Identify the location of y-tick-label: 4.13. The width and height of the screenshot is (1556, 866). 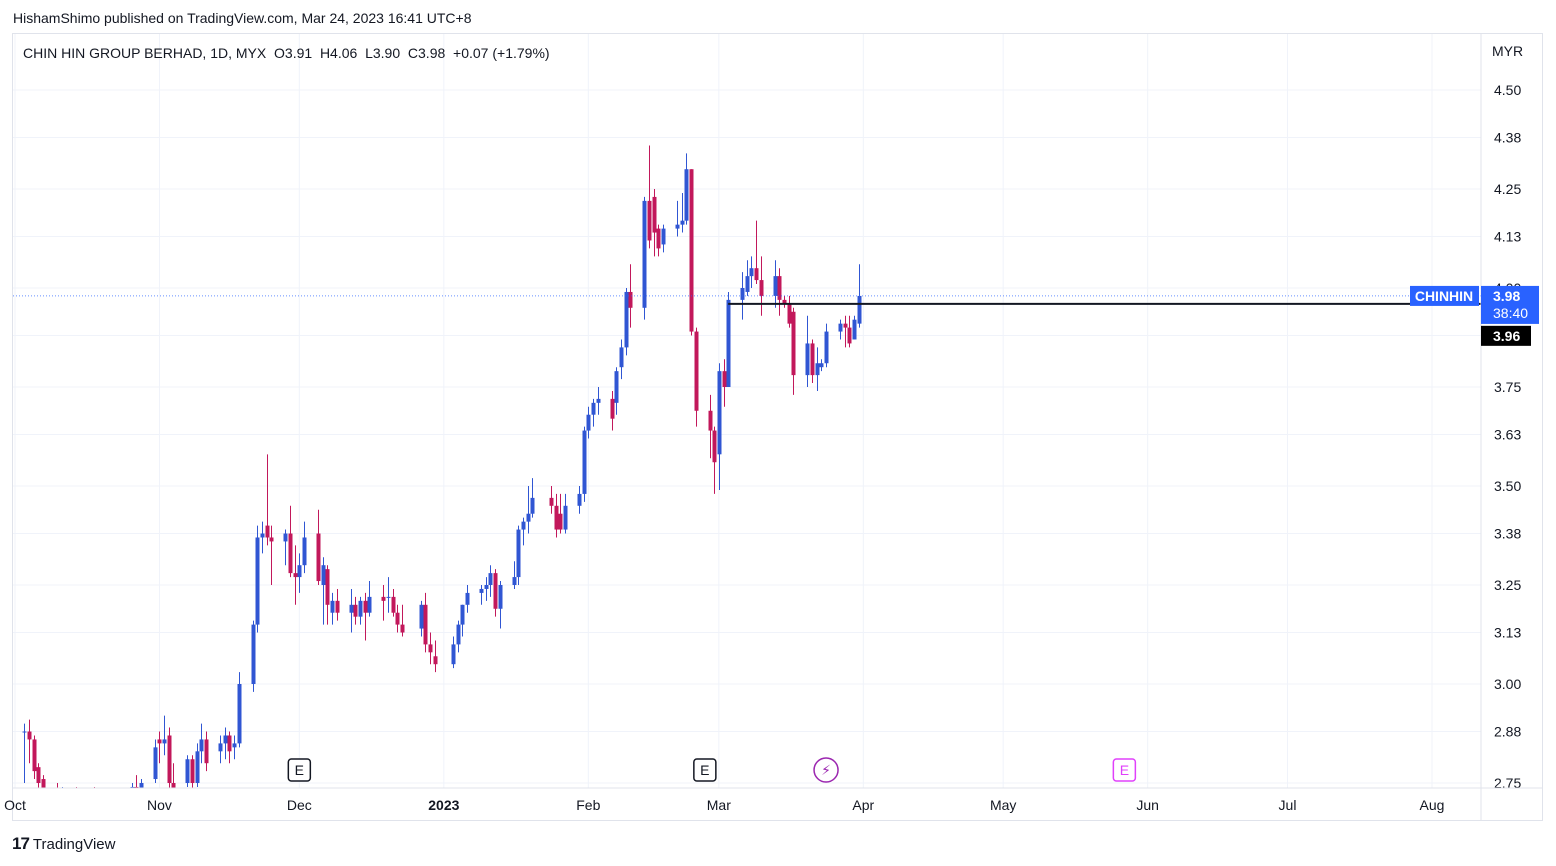
(1507, 237).